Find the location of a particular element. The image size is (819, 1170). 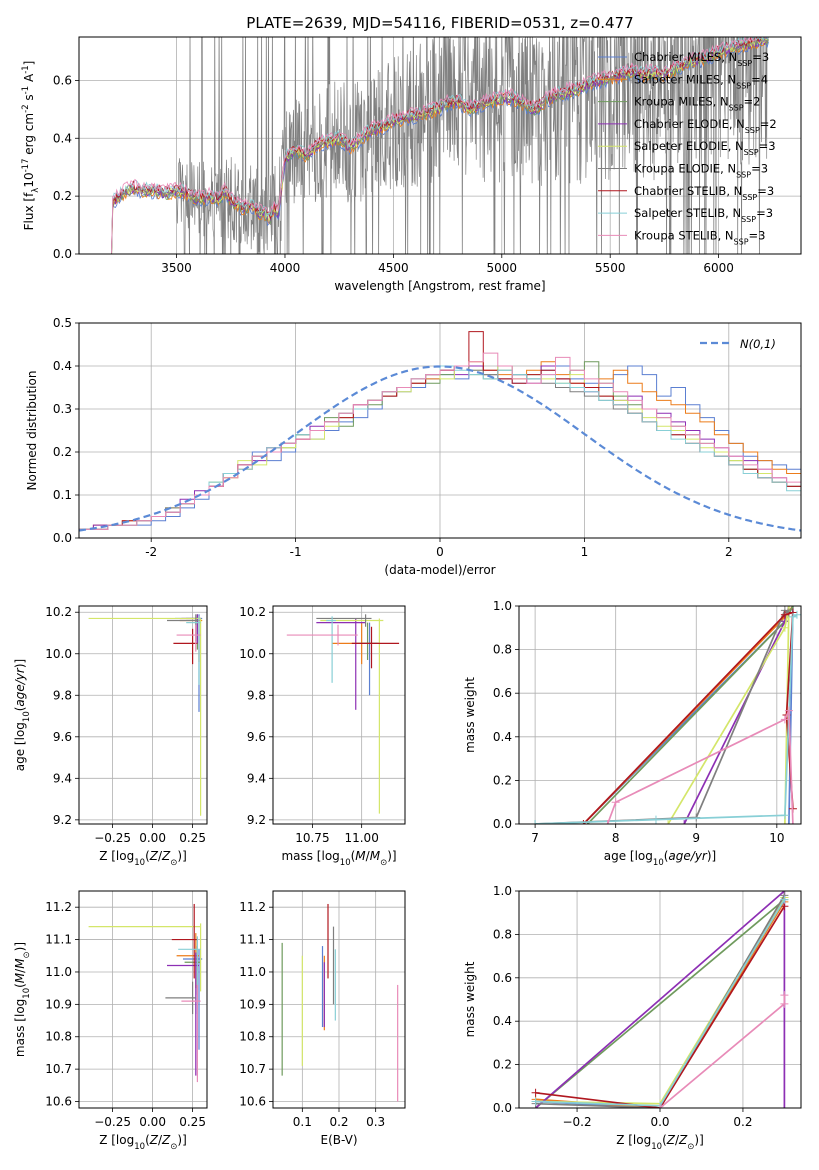

legend-entry: Kroupa ELODIE, NSSP=3 is located at coordinates (701, 171).